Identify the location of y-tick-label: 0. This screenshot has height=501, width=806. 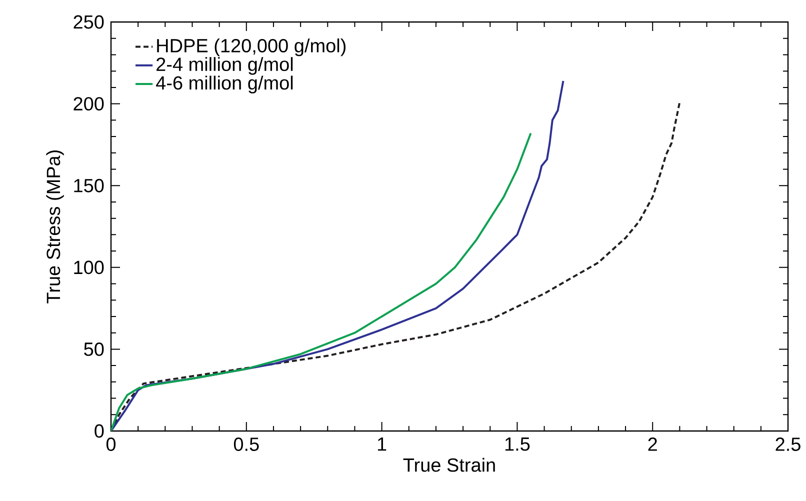
(99, 431).